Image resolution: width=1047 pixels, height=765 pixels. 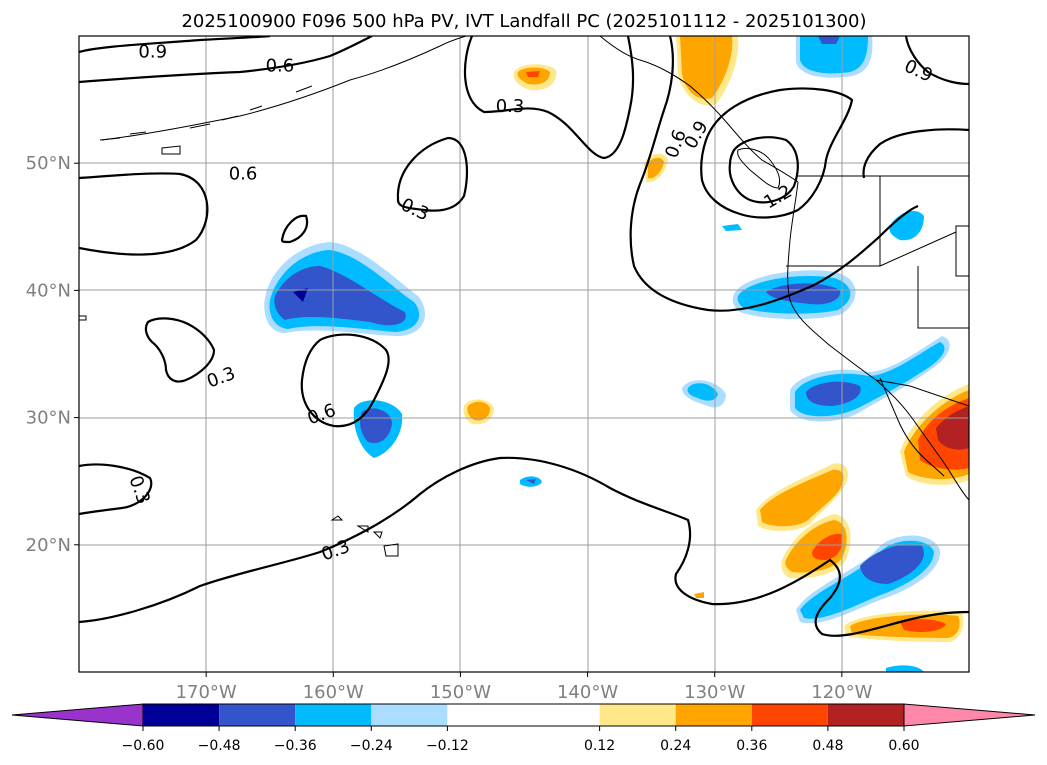 I want to click on alaska-peninsula-coast, so click(x=284, y=88).